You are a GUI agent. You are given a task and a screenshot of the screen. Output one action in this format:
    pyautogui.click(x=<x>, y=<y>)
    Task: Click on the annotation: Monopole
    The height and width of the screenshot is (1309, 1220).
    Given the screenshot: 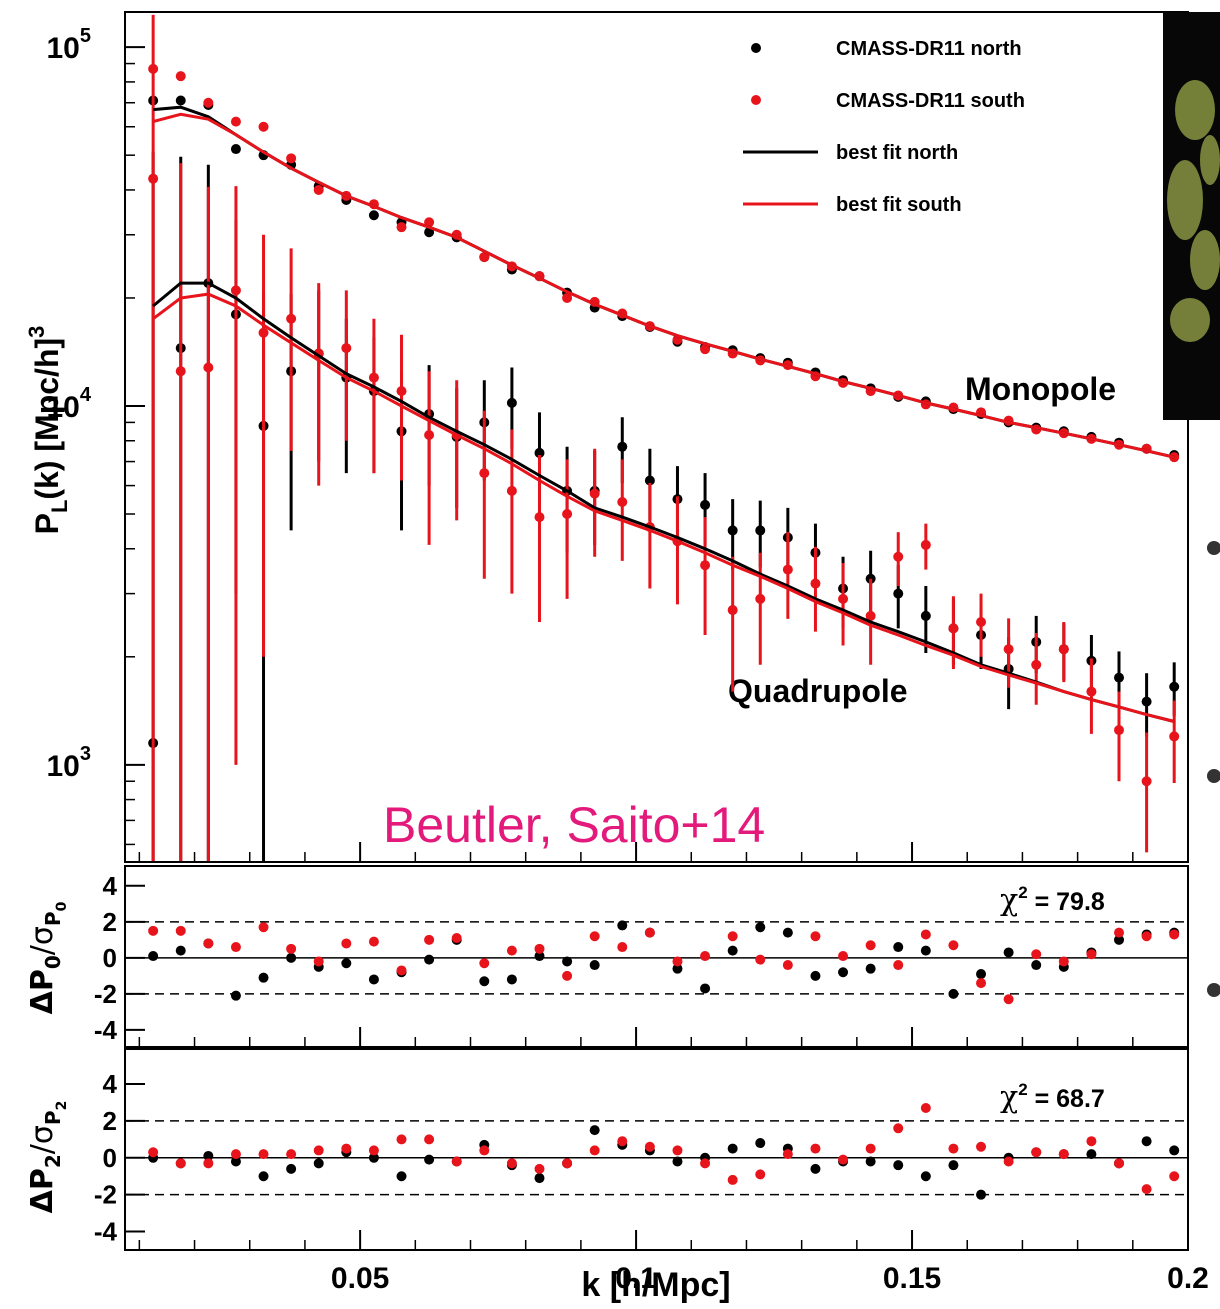 What is the action you would take?
    pyautogui.click(x=1040, y=389)
    